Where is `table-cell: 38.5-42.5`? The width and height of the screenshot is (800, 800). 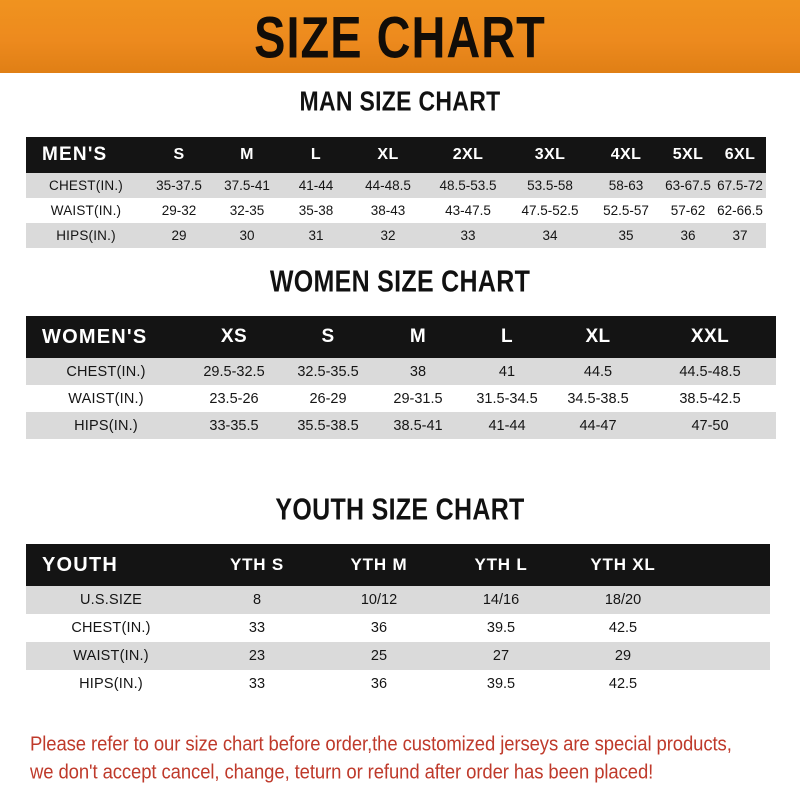 table-cell: 38.5-42.5 is located at coordinates (710, 398).